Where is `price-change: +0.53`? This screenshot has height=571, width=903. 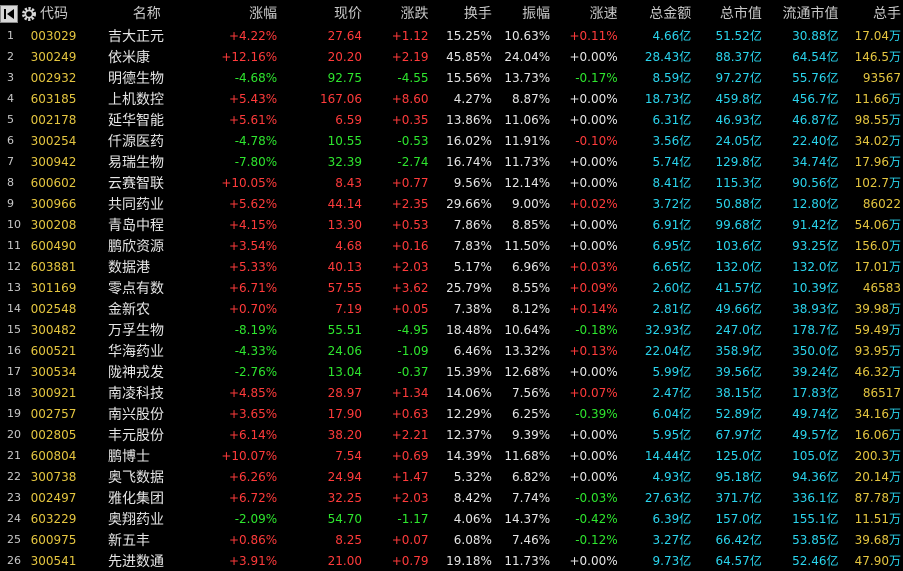 price-change: +0.53 is located at coordinates (397, 224).